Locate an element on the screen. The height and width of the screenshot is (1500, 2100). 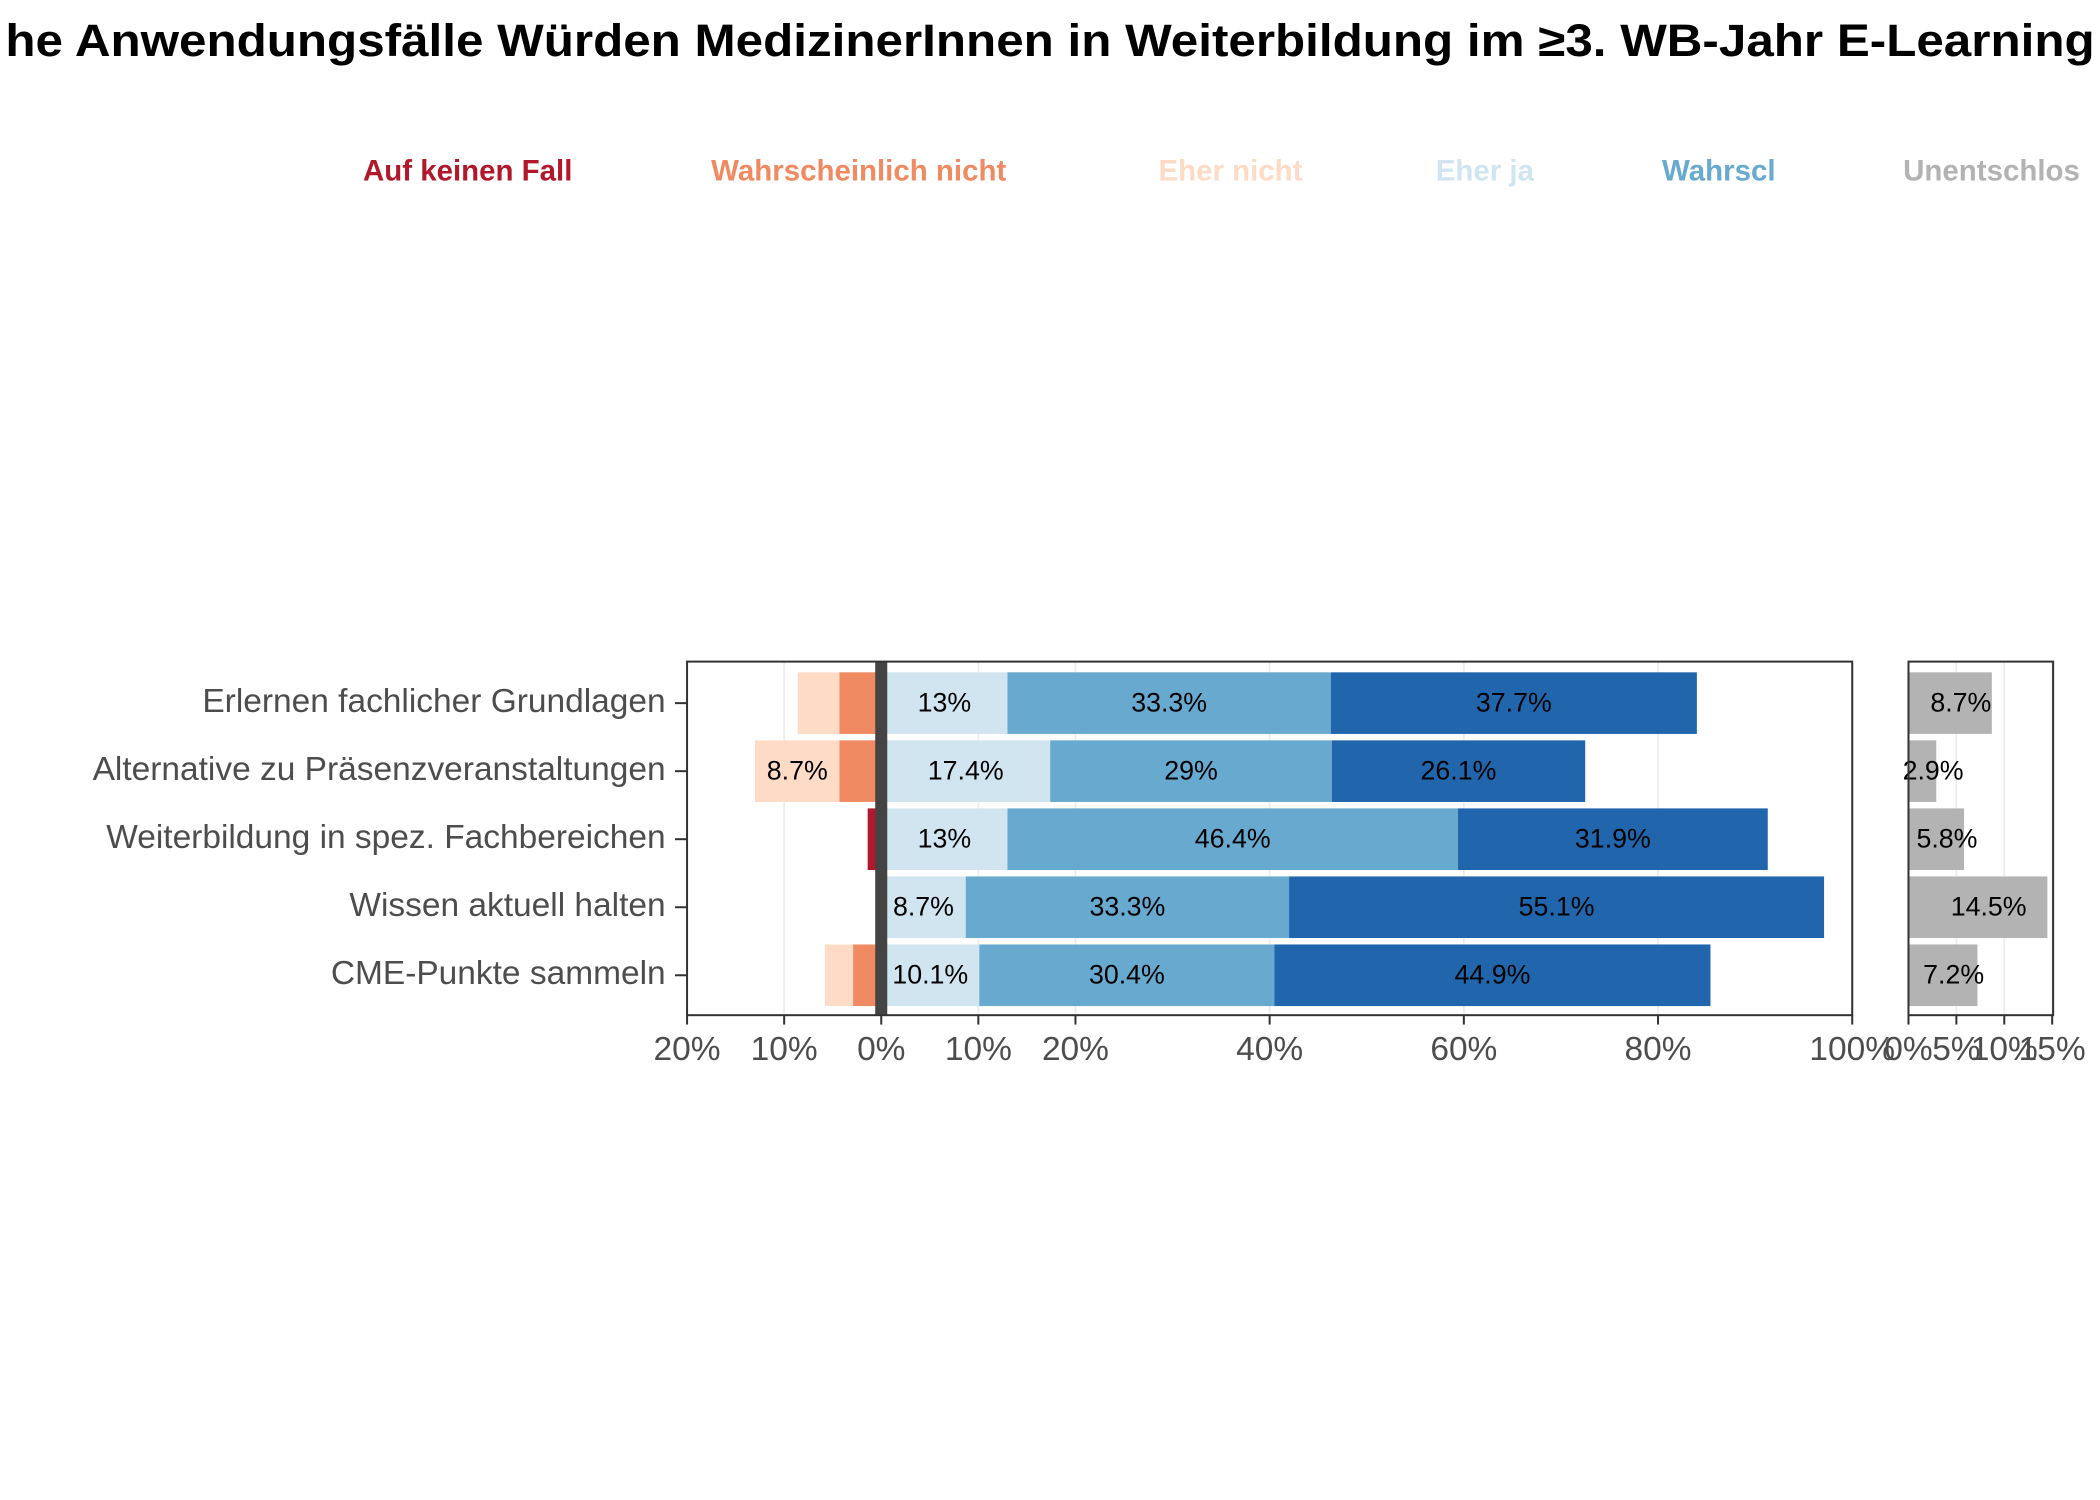
y-tick-label: Weiterbildung in spez. Fachbereichen is located at coordinates (385, 837).